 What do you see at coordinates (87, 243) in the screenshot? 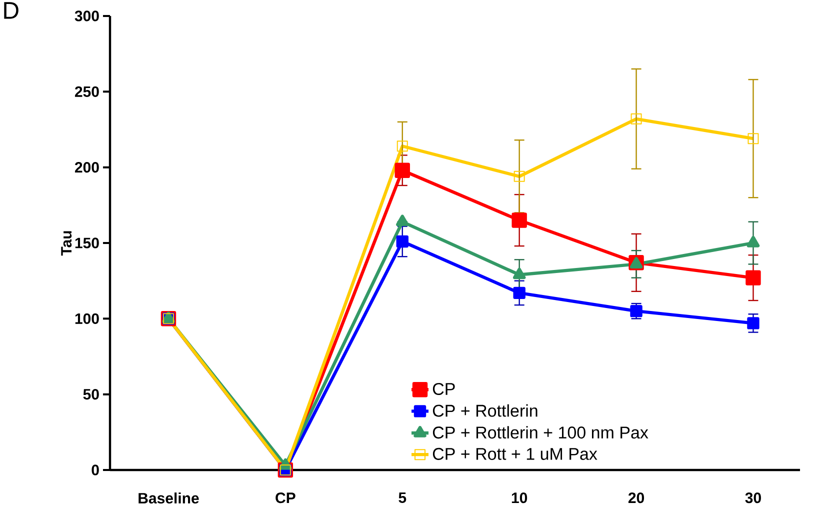
I see `y-tick-label: 150` at bounding box center [87, 243].